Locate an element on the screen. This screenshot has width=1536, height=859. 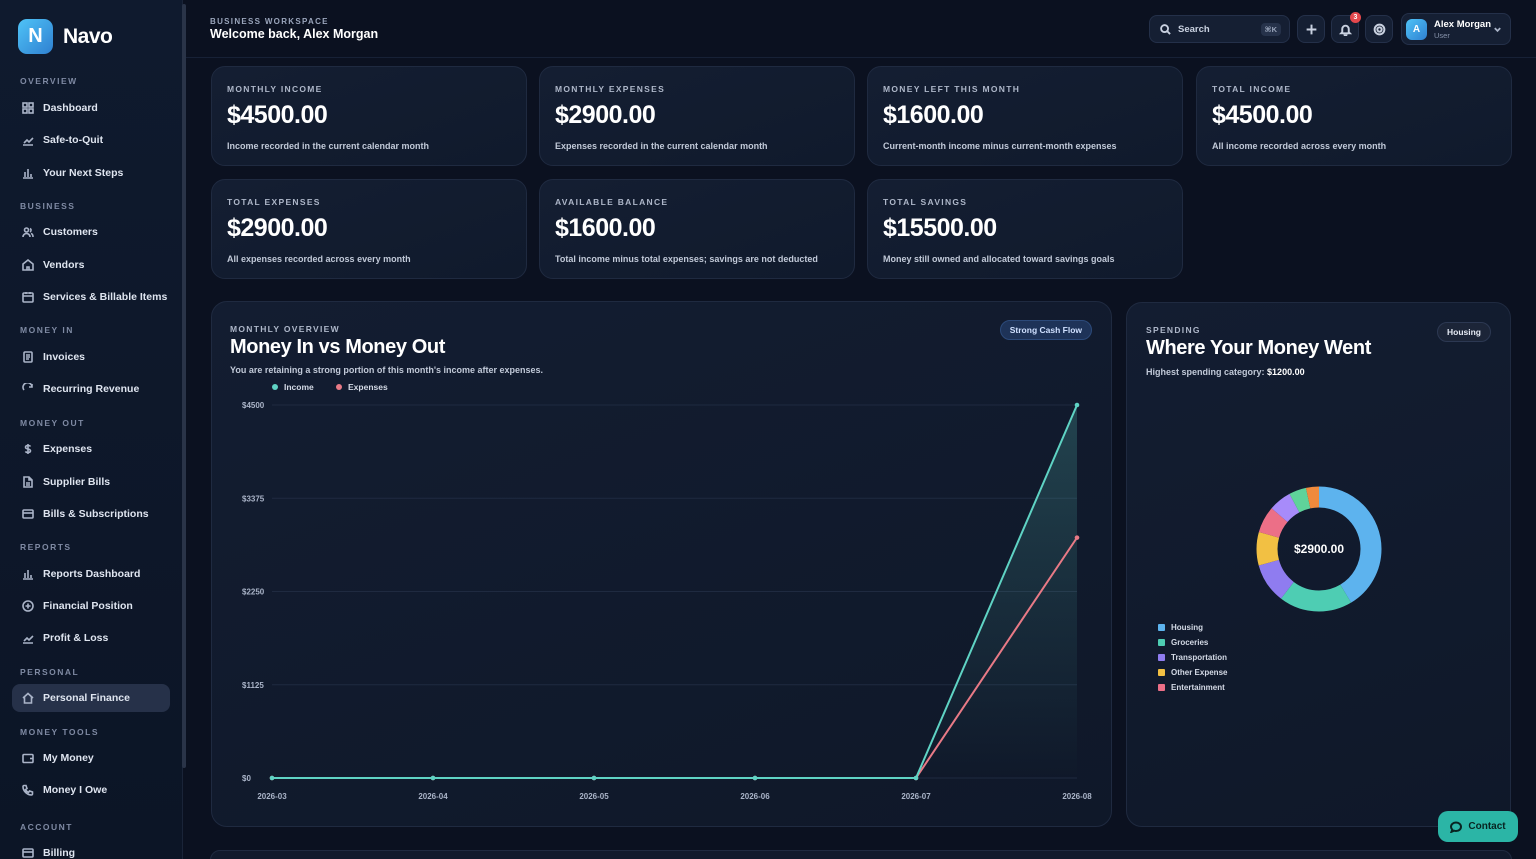
sidebar-item-safe-to-quit: Safe-to-Quit is located at coordinates (91, 140).